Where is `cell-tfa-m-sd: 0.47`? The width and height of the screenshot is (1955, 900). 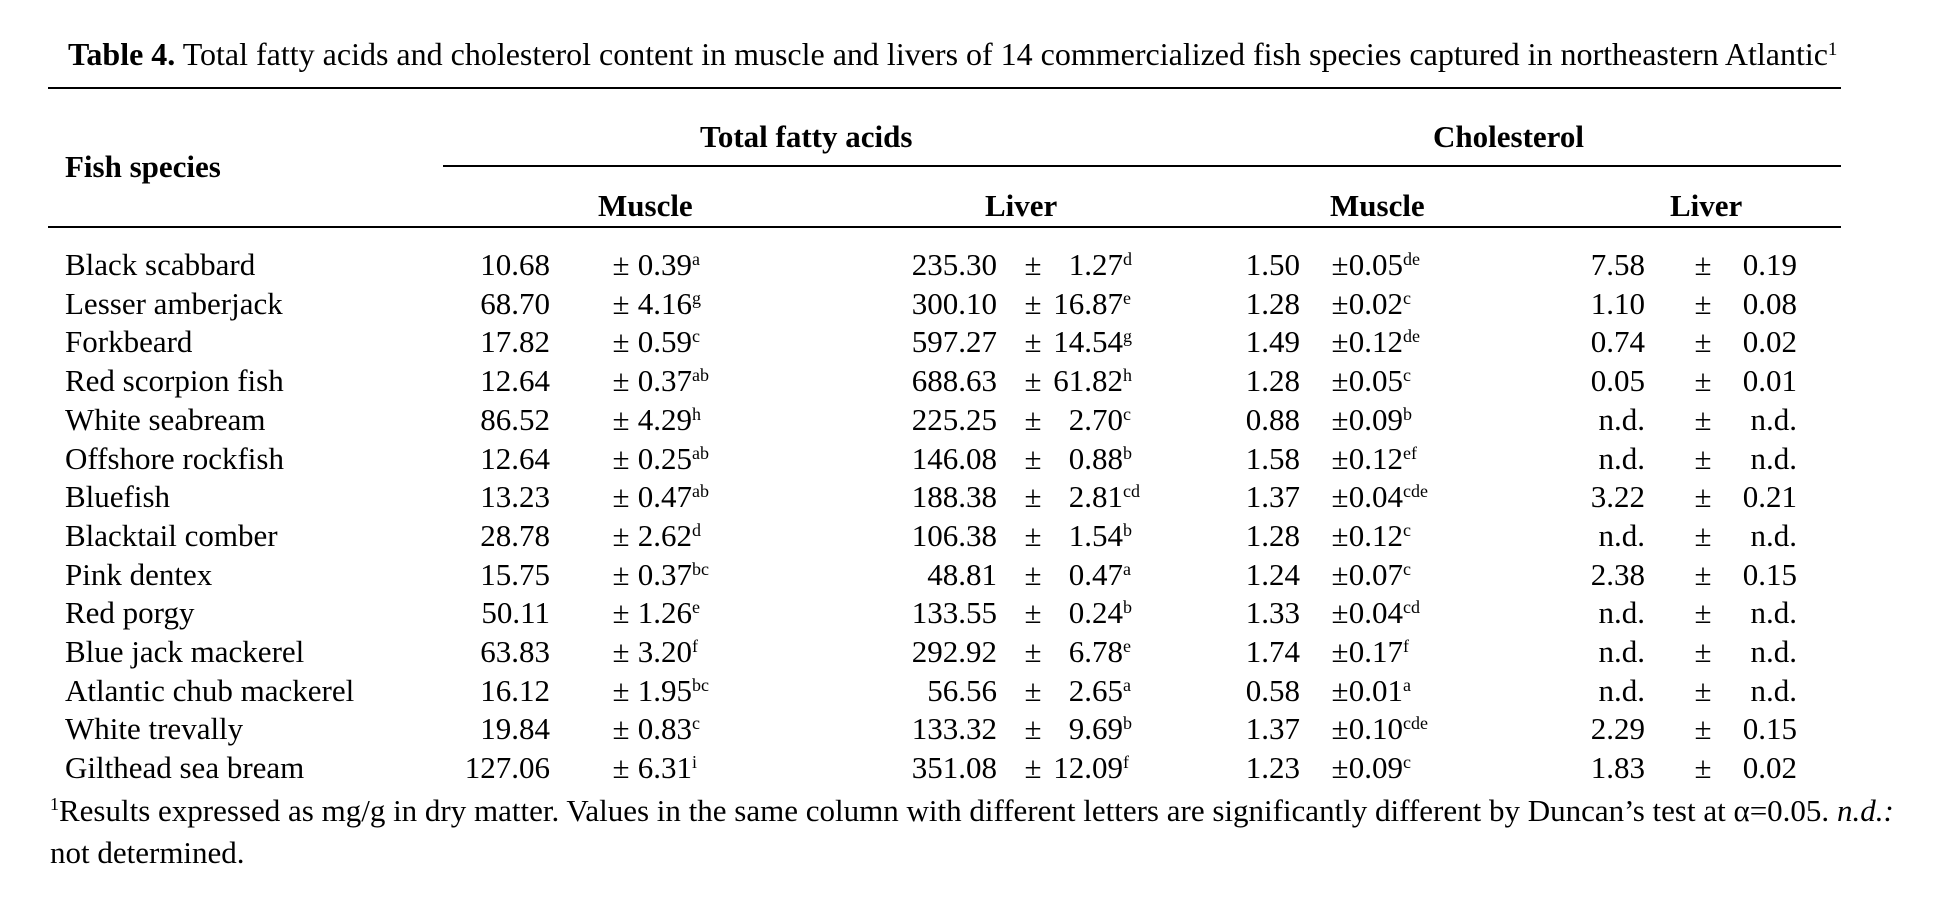
cell-tfa-m-sd: 0.47 is located at coordinates (664, 497).